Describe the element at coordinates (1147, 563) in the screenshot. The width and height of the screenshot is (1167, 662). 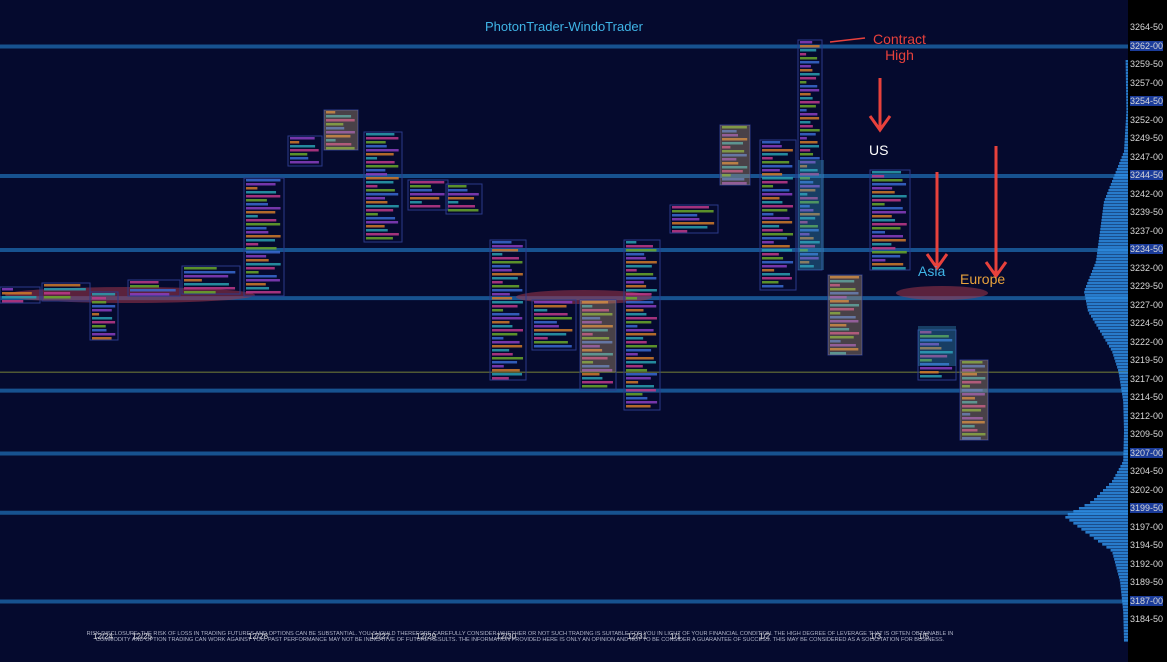
I see `price-tick-label: 3192-00` at that location.